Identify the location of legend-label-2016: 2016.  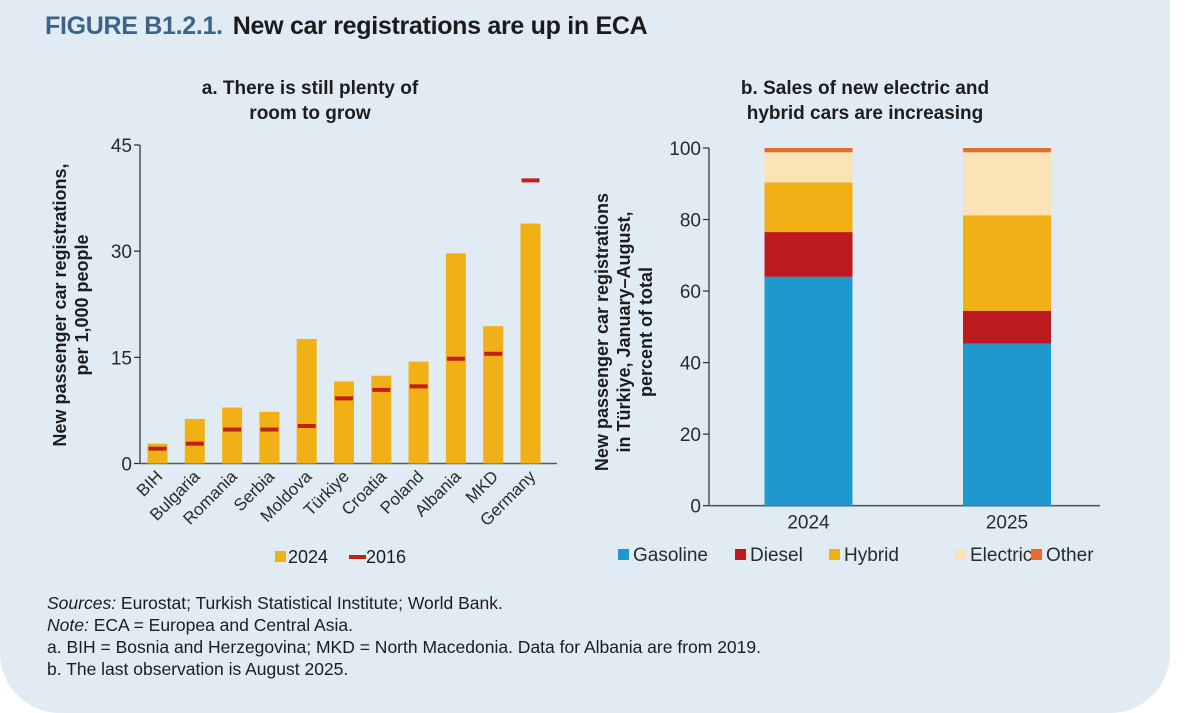
(386, 557).